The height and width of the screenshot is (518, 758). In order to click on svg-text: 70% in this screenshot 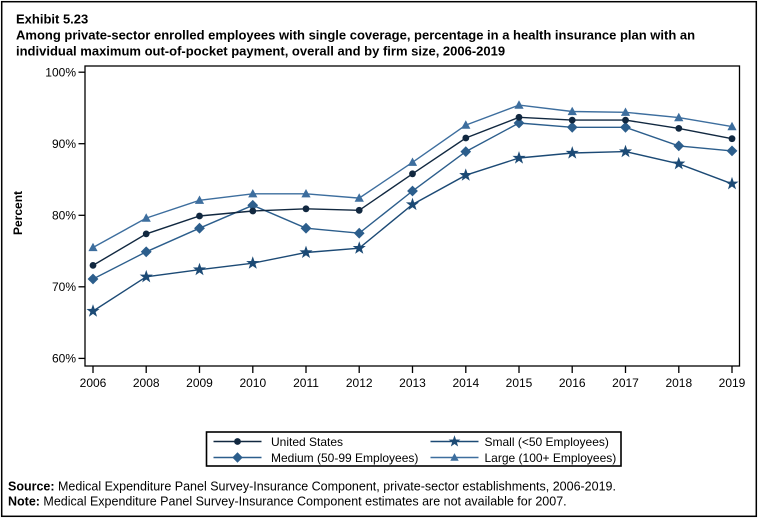, I will do `click(64, 287)`.